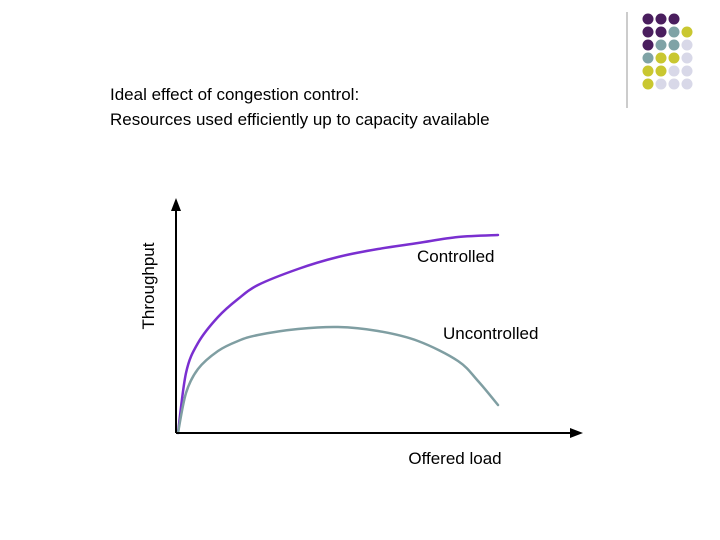 The width and height of the screenshot is (720, 540). I want to click on series-line-uncontrolled, so click(338, 380).